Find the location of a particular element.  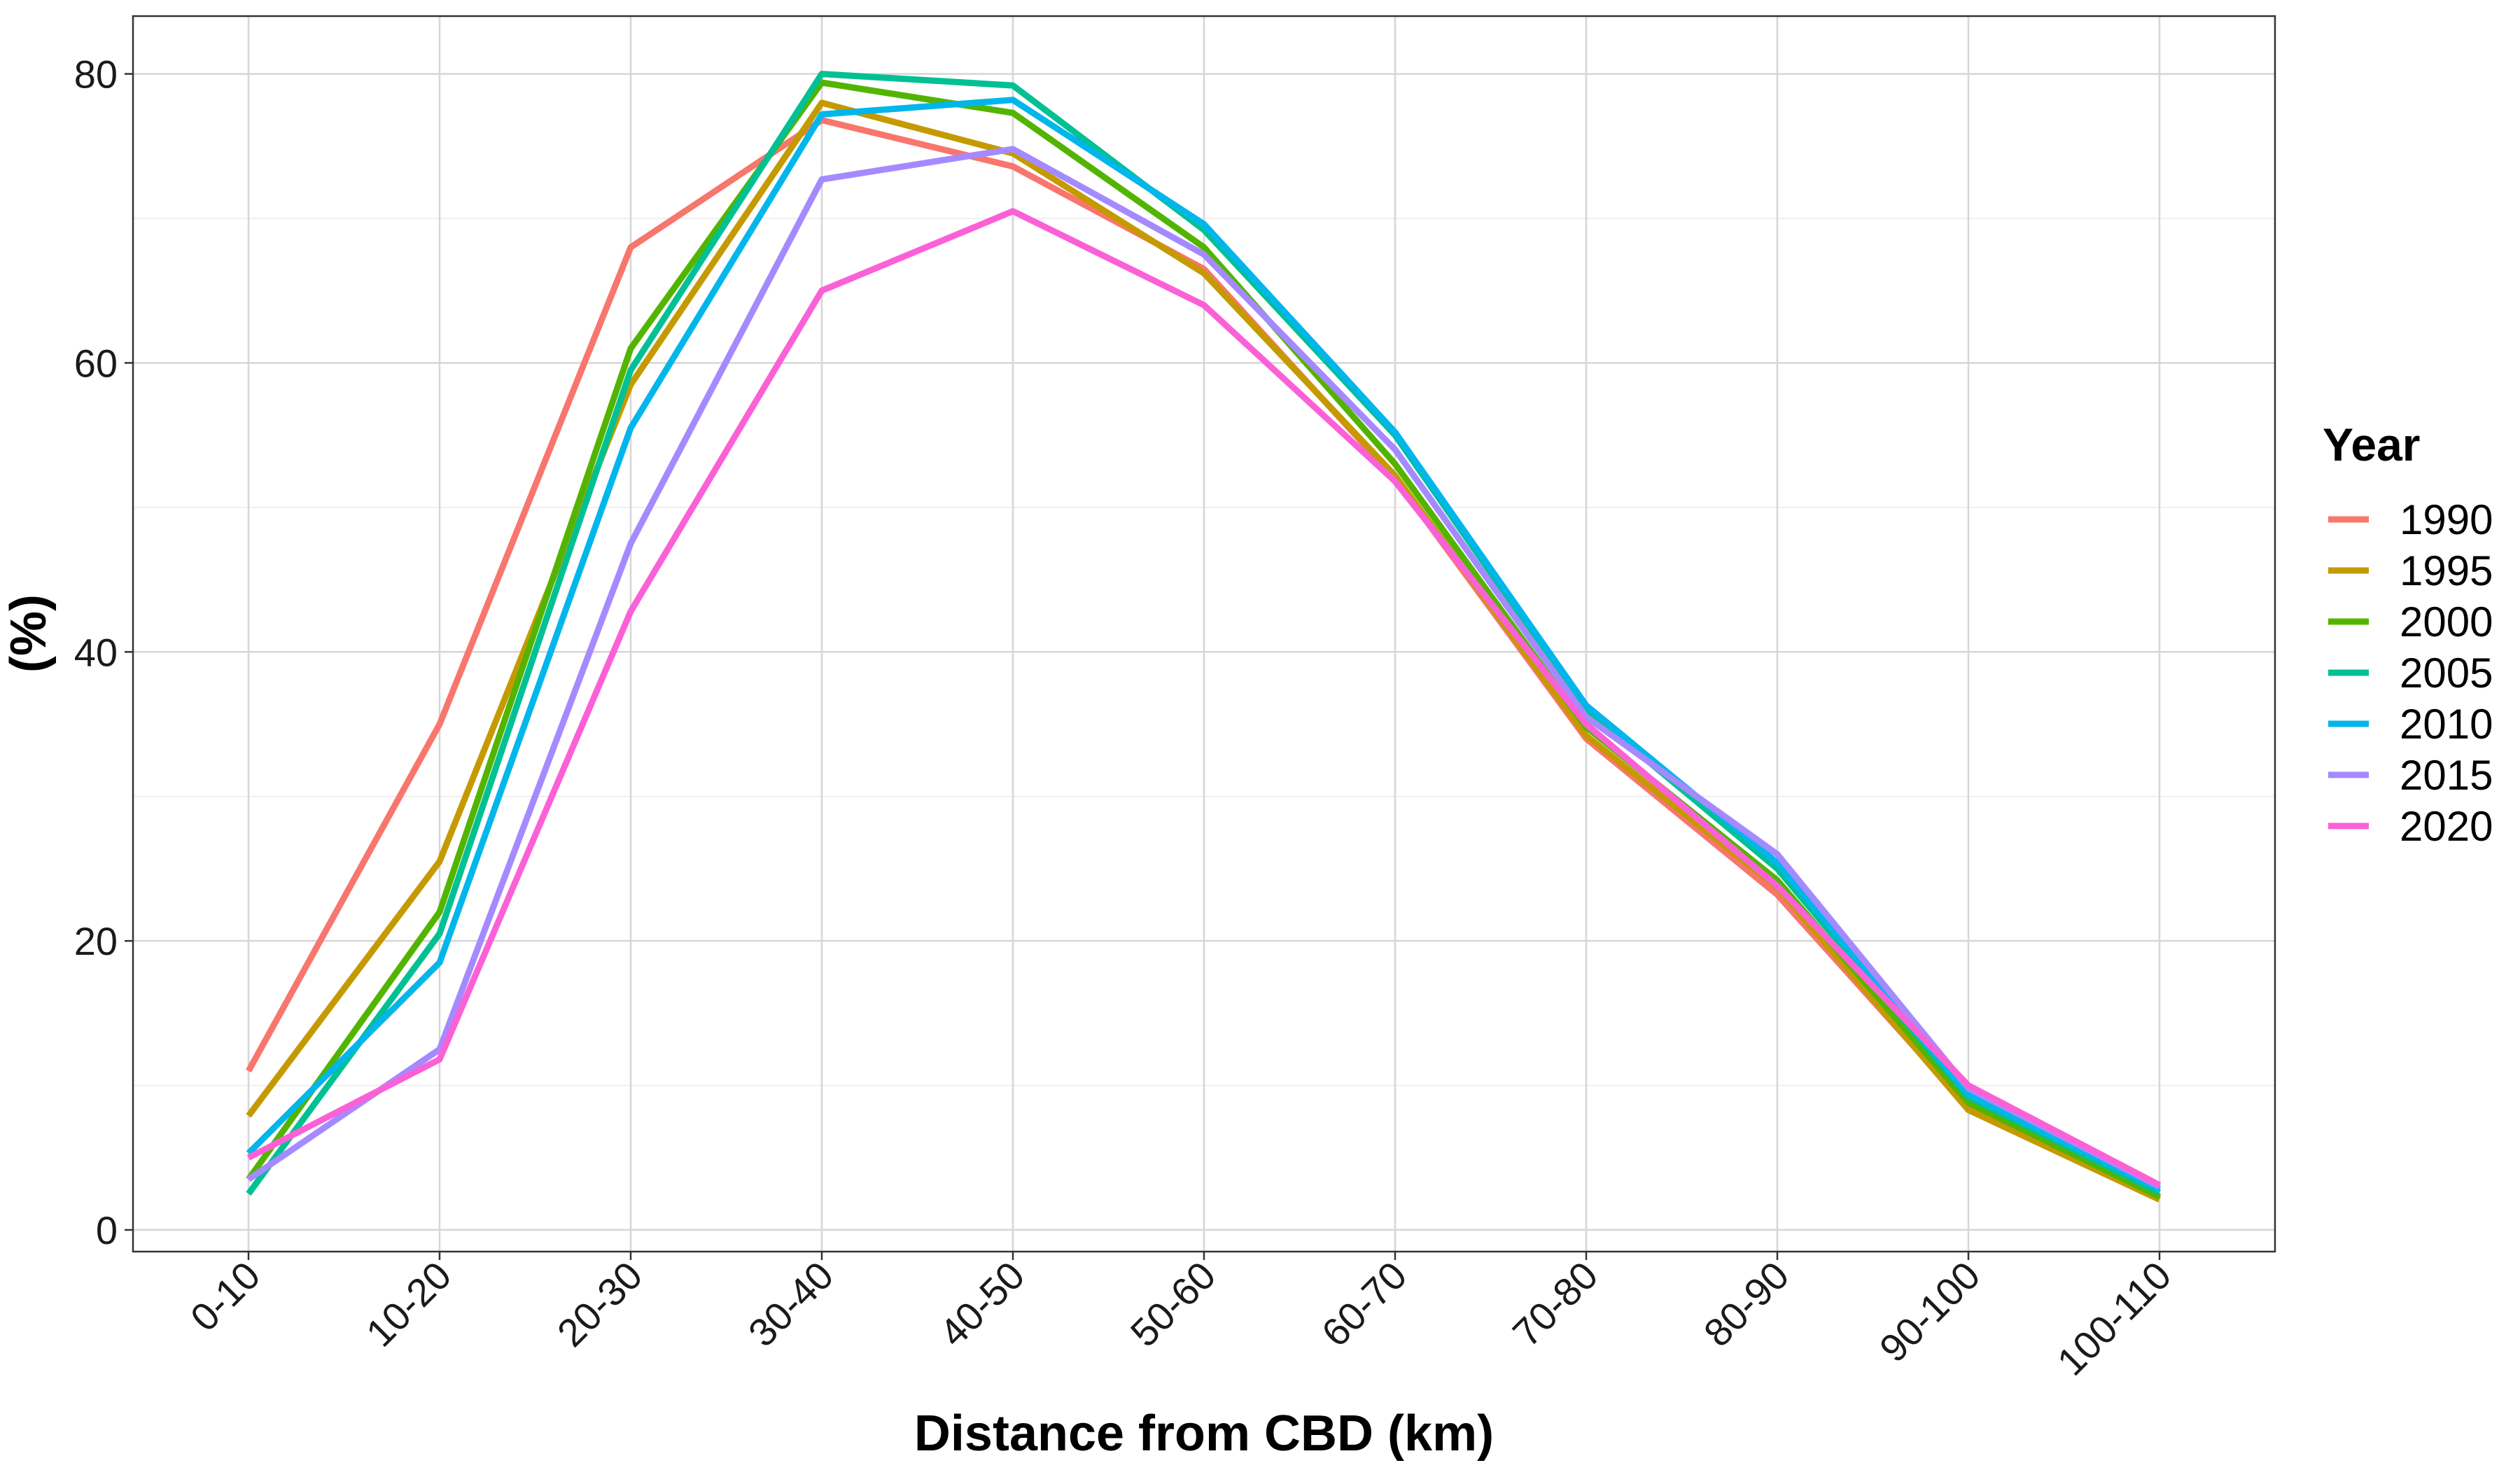

legend-item-2020: 2020 is located at coordinates (2410, 826).